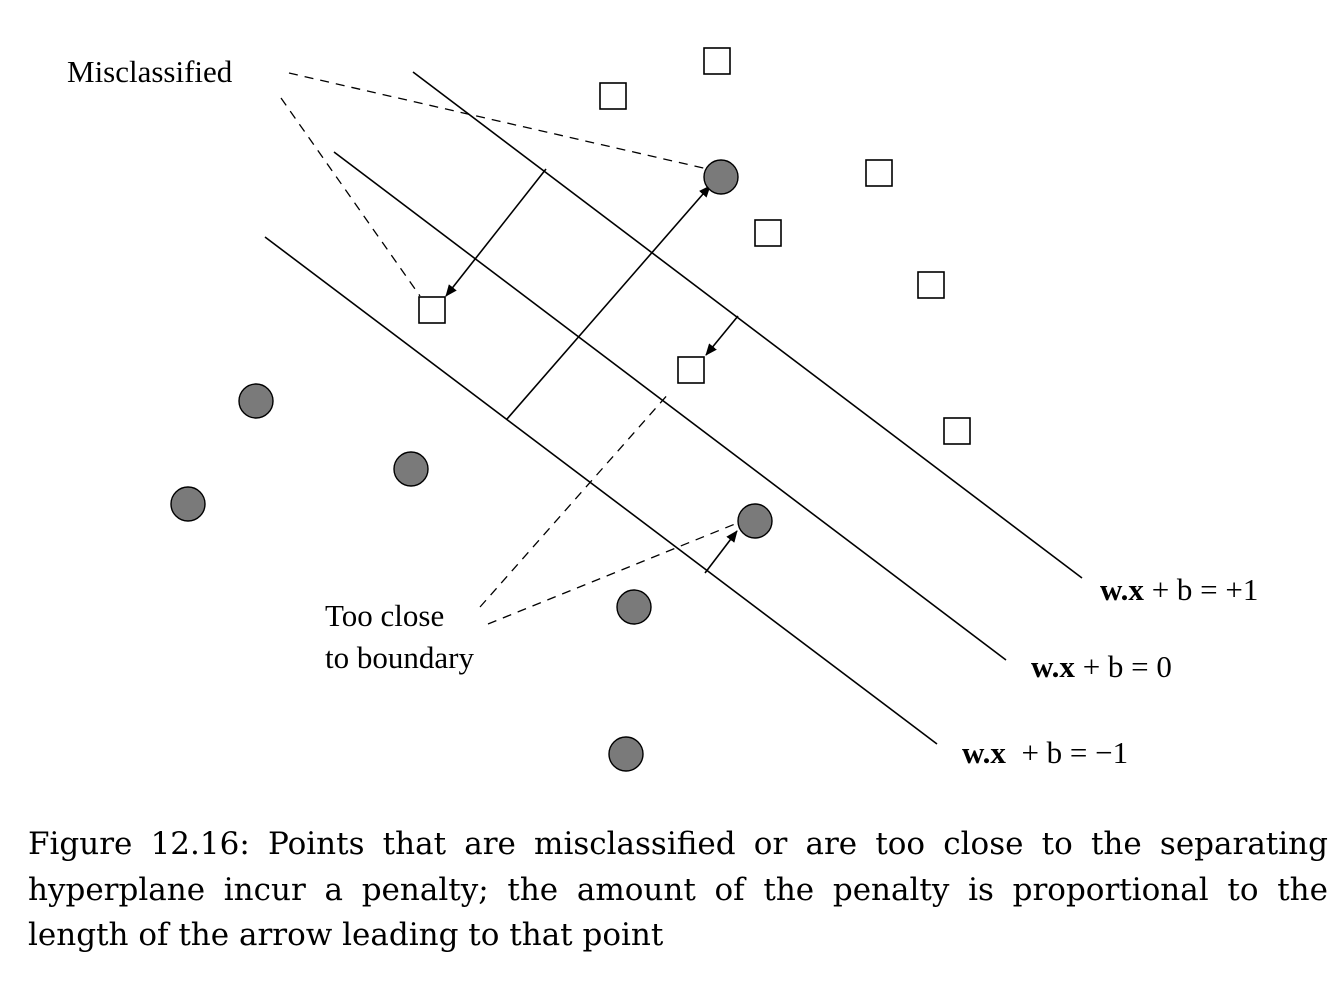 Image resolution: width=1344 pixels, height=996 pixels. What do you see at coordinates (722, 335) in the screenshot?
I see `penalty-arrow-close-square` at bounding box center [722, 335].